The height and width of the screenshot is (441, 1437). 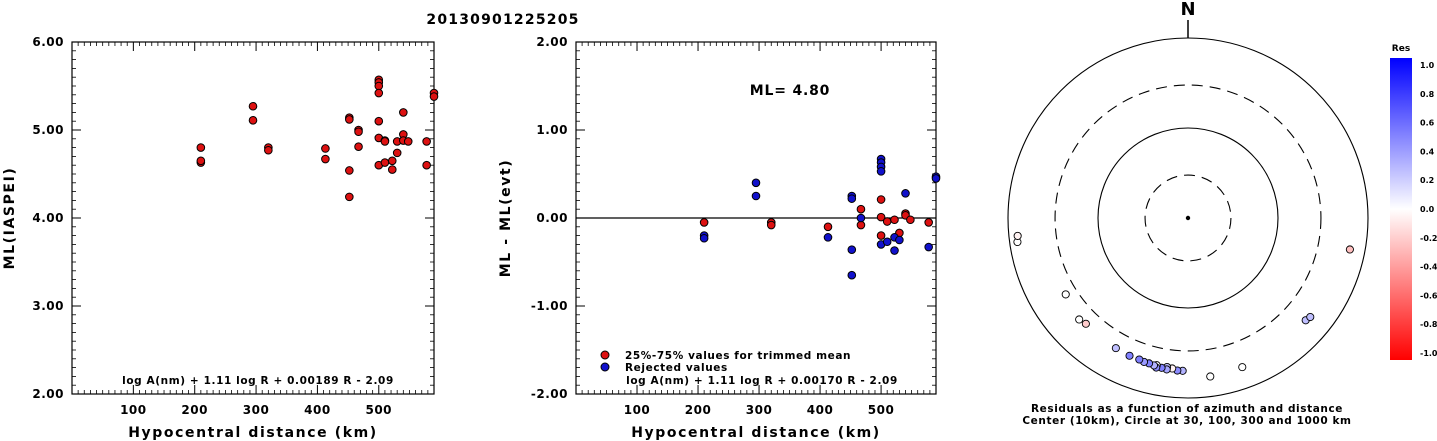 What do you see at coordinates (1428, 324) in the screenshot?
I see `colorbar-tick-label: -0.8` at bounding box center [1428, 324].